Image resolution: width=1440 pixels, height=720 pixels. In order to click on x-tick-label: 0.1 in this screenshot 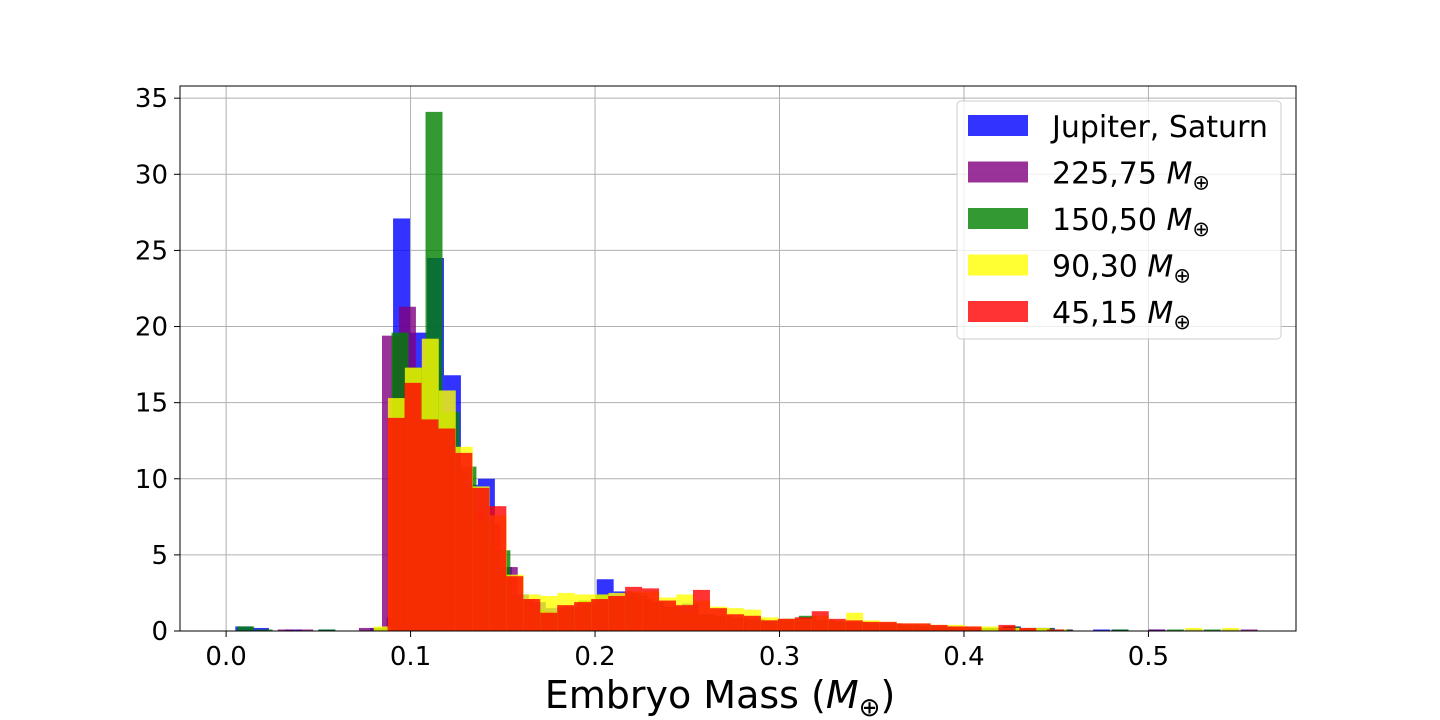, I will do `click(410, 657)`.